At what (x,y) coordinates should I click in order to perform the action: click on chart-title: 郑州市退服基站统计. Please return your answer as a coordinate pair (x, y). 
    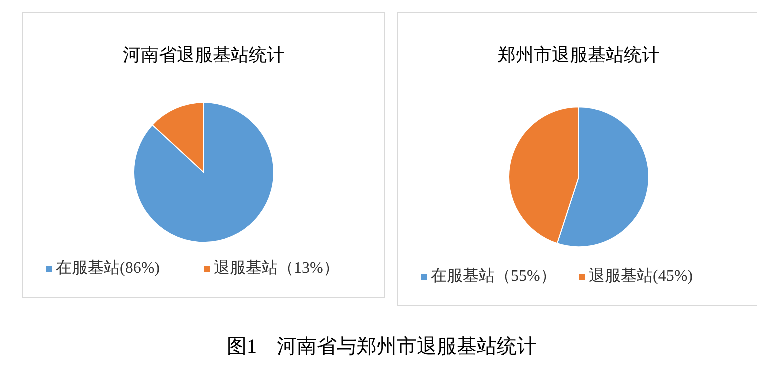
    Looking at the image, I should click on (579, 55).